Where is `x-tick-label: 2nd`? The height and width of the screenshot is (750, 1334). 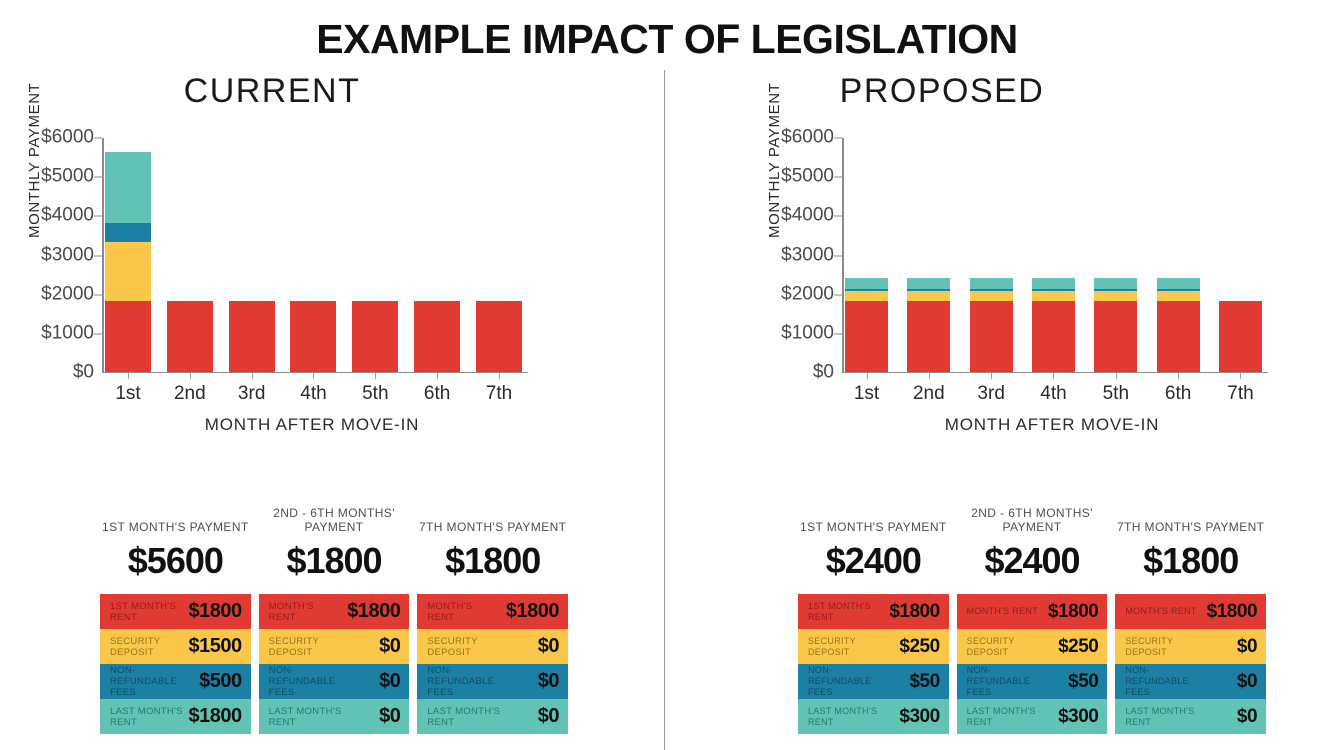
x-tick-label: 2nd is located at coordinates (189, 393).